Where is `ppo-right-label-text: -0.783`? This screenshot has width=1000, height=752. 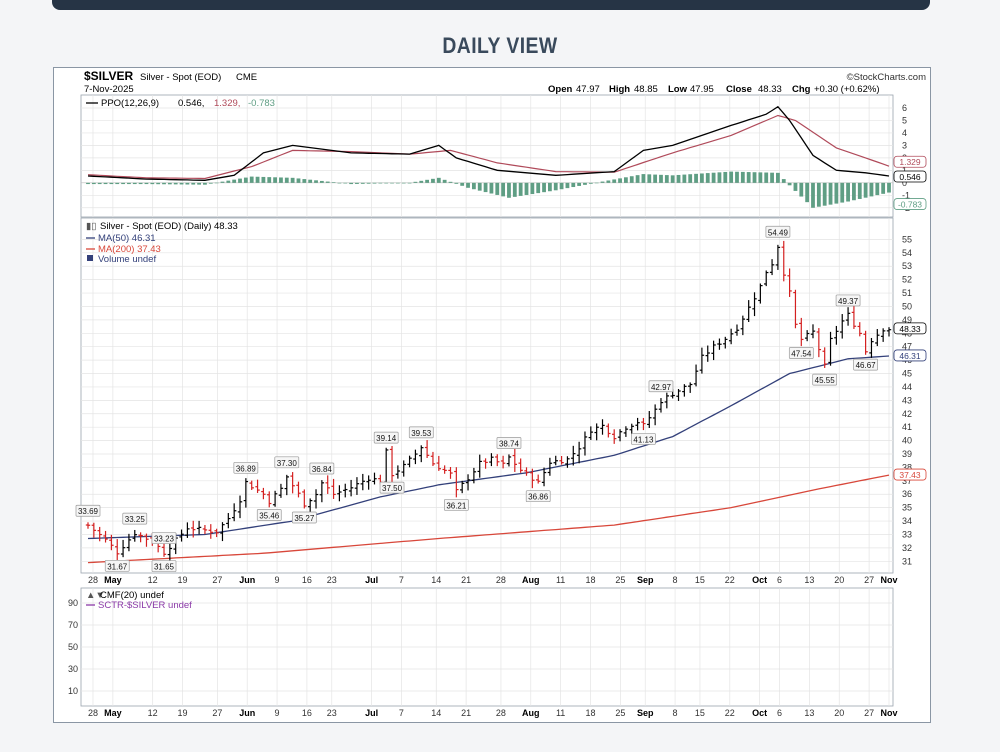 ppo-right-label-text: -0.783 is located at coordinates (910, 205).